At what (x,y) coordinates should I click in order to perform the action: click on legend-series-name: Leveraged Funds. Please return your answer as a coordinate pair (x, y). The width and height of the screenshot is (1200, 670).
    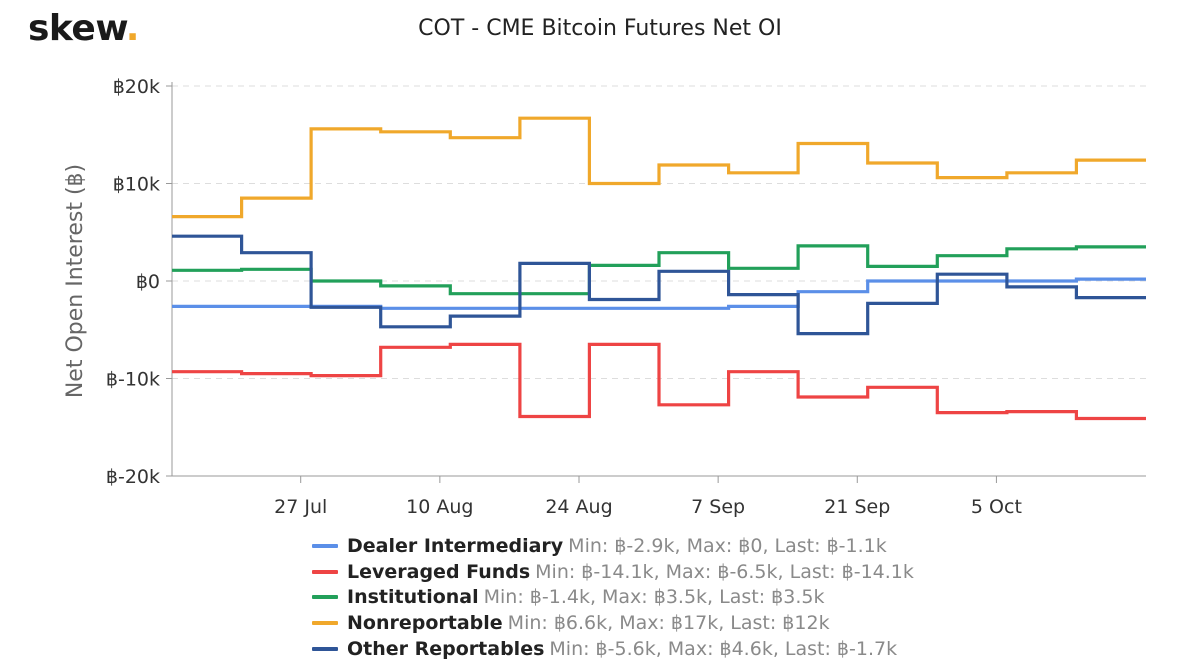
    Looking at the image, I should click on (439, 571).